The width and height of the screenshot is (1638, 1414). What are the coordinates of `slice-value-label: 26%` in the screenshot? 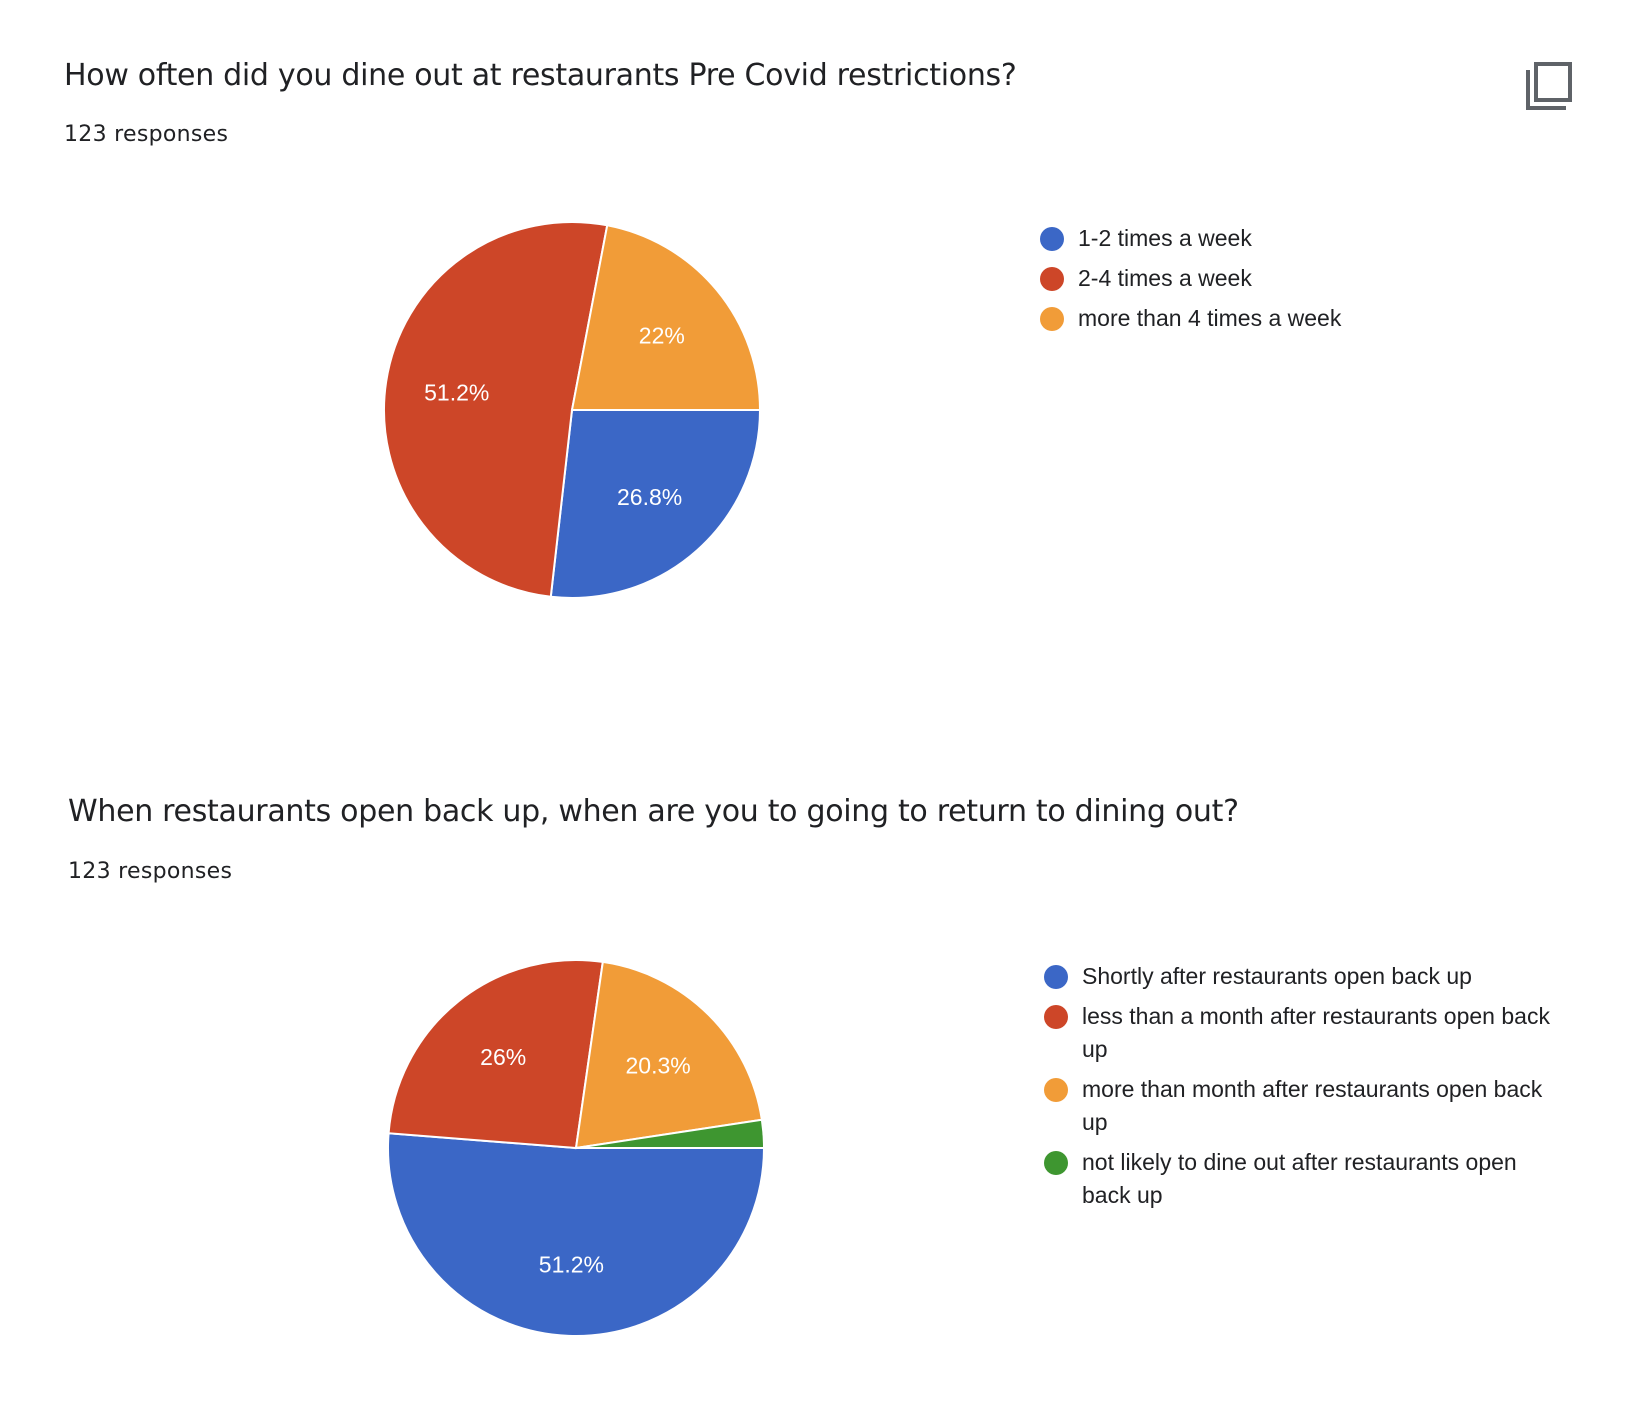 It's located at (503, 1057).